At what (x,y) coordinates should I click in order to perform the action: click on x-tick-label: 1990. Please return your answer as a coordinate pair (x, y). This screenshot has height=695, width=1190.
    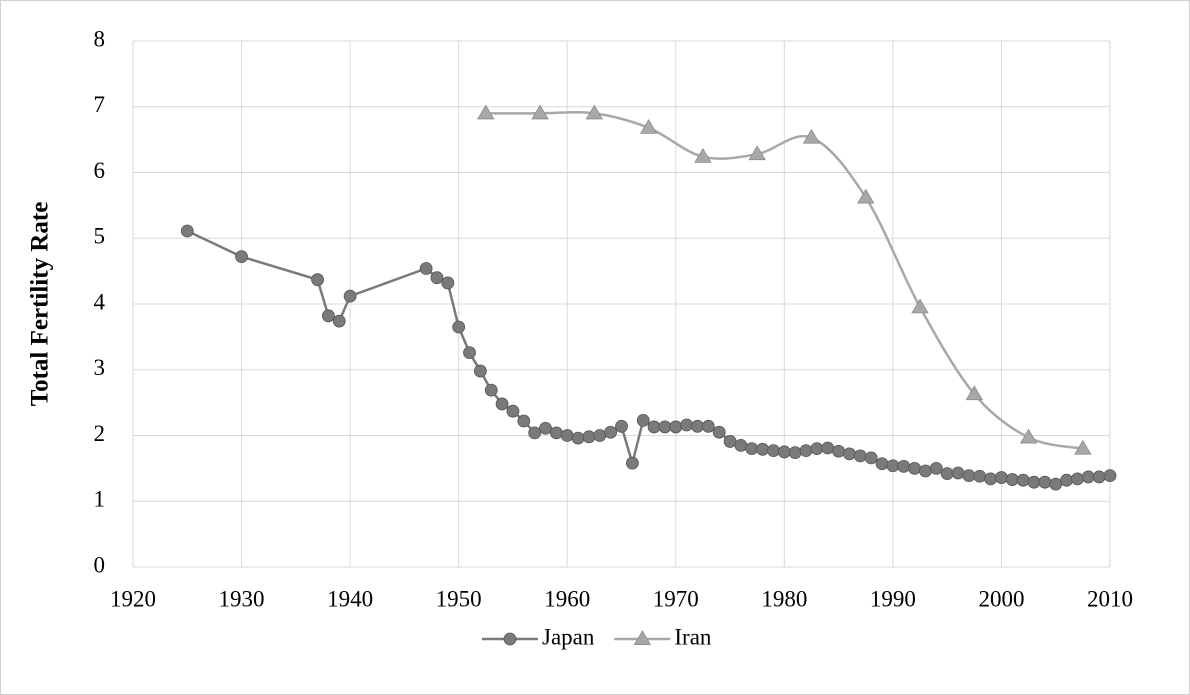
    Looking at the image, I should click on (893, 598).